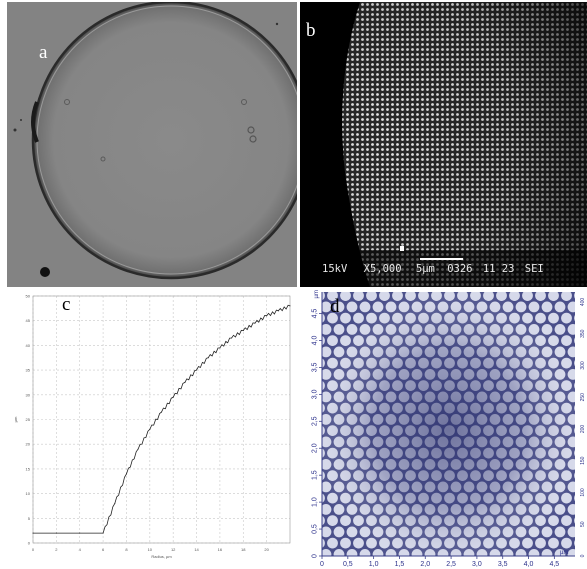  What do you see at coordinates (161, 556) in the screenshot?
I see `chart-x-axis-label: Radius, µm` at bounding box center [161, 556].